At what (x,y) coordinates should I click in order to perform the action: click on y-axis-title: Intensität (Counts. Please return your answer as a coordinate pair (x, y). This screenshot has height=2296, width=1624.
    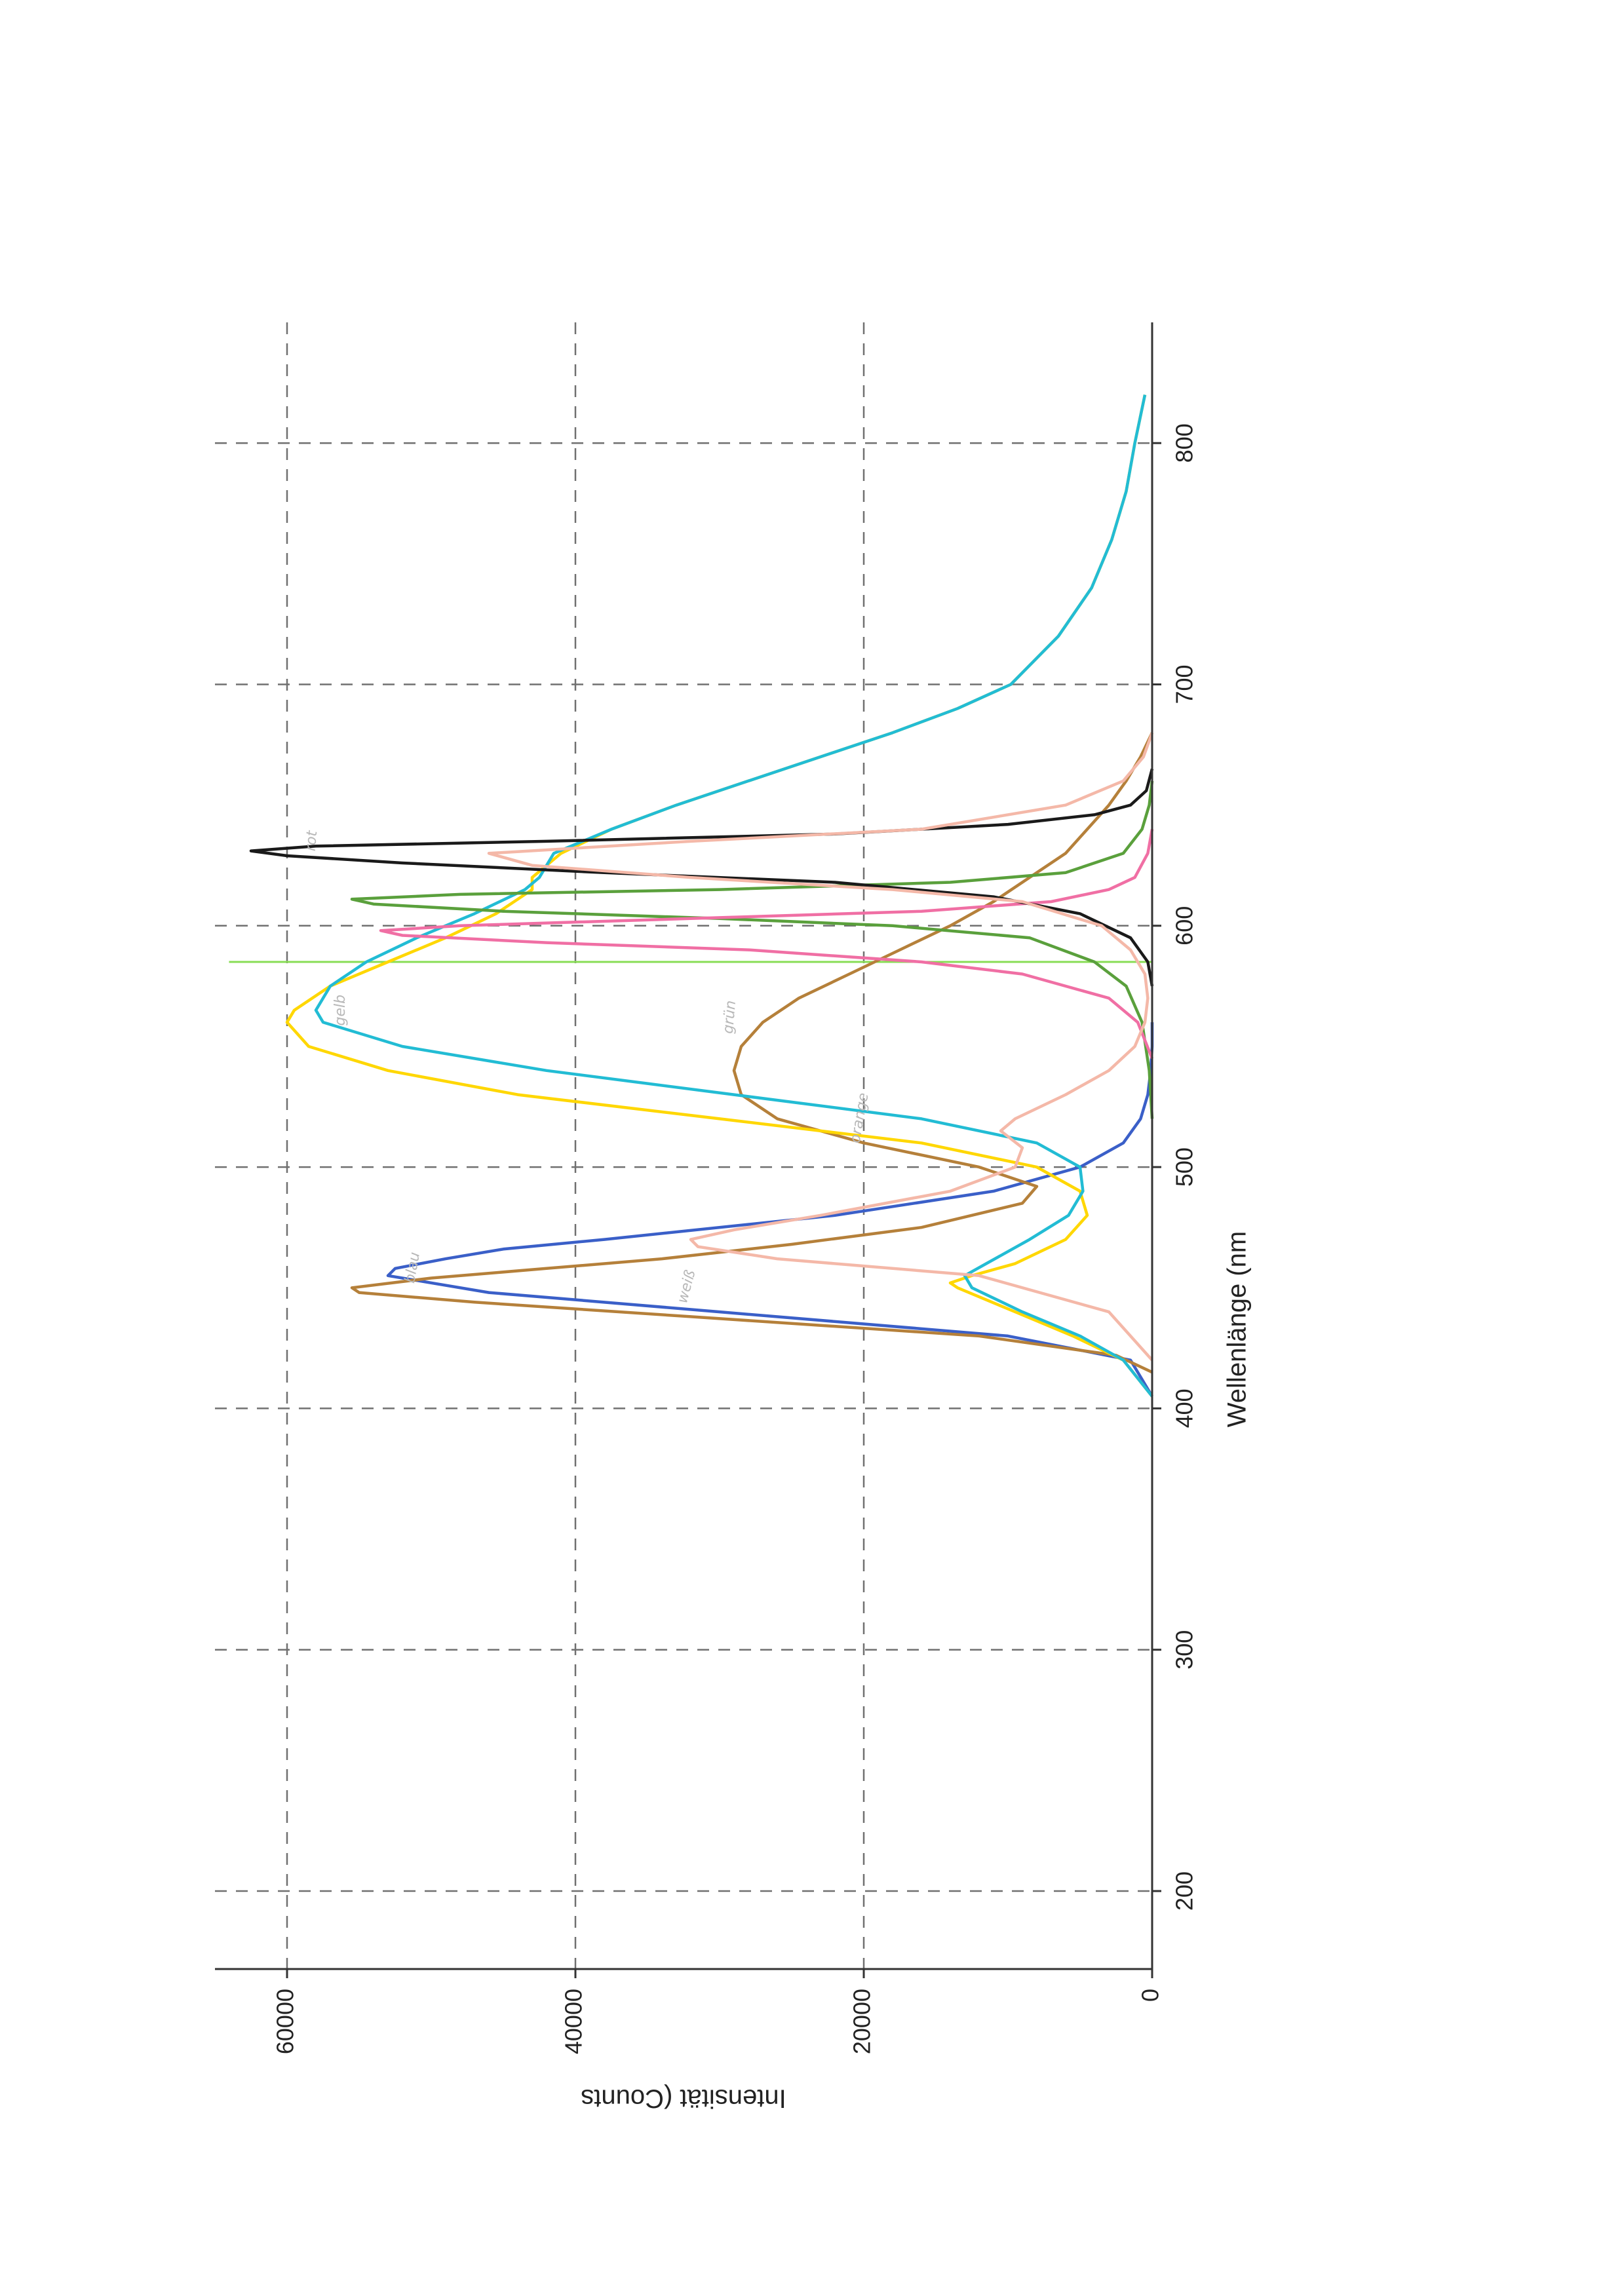
    Looking at the image, I should click on (683, 2098).